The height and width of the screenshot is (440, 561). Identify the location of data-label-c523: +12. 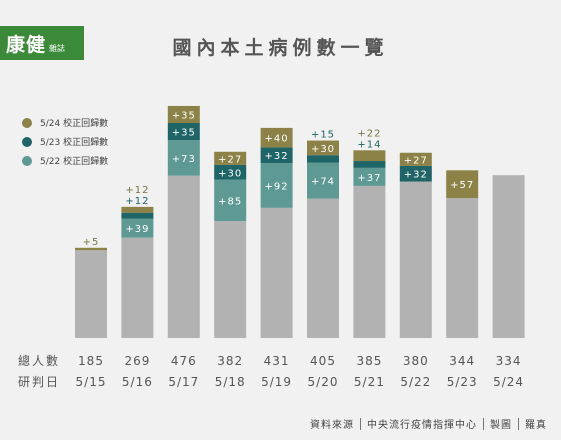
(137, 201).